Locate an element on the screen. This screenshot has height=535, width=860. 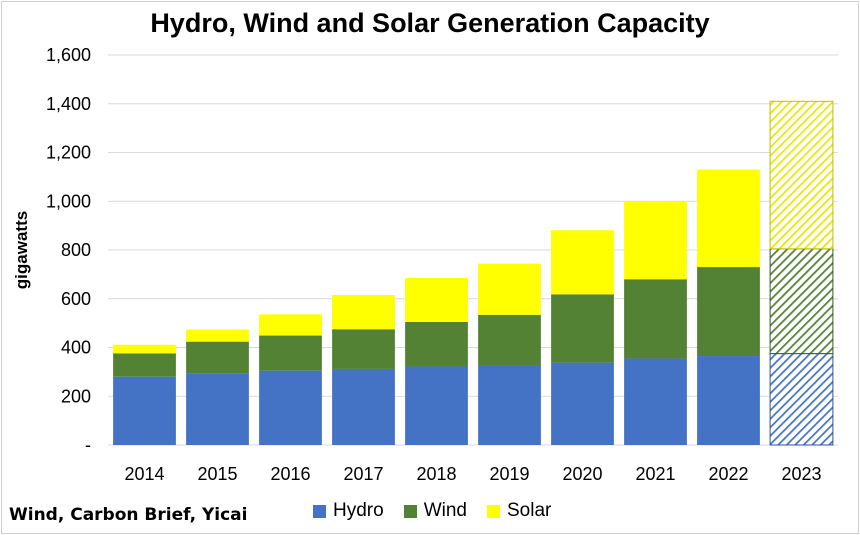
x-tick-label: 2017 is located at coordinates (363, 474).